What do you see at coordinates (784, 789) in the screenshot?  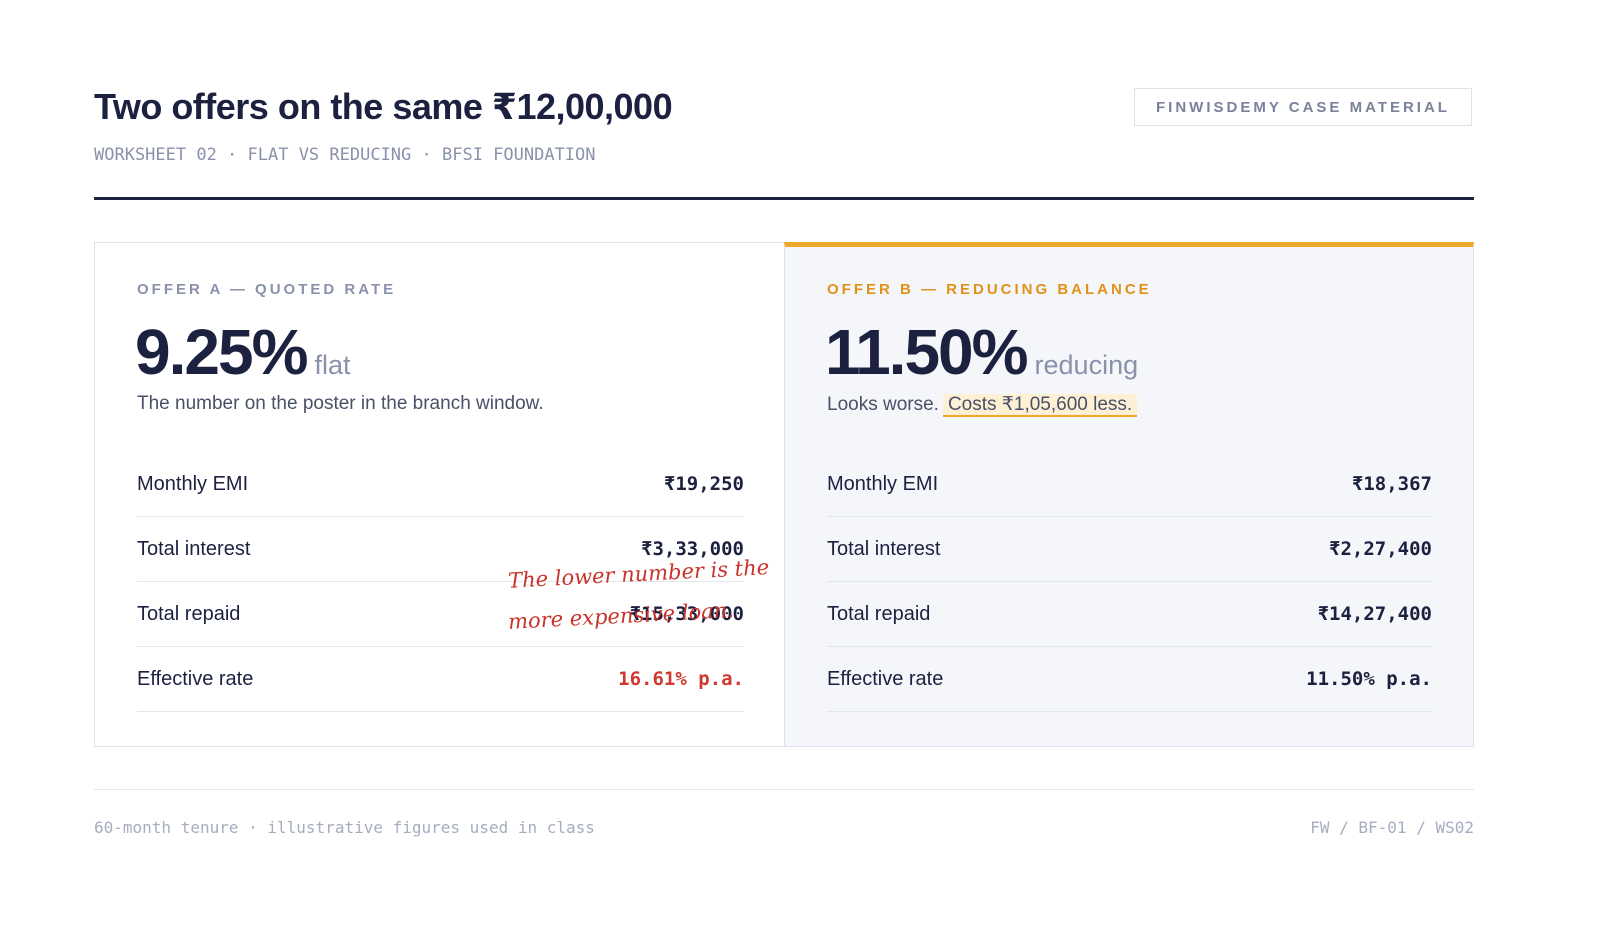 I see `footer-rule` at bounding box center [784, 789].